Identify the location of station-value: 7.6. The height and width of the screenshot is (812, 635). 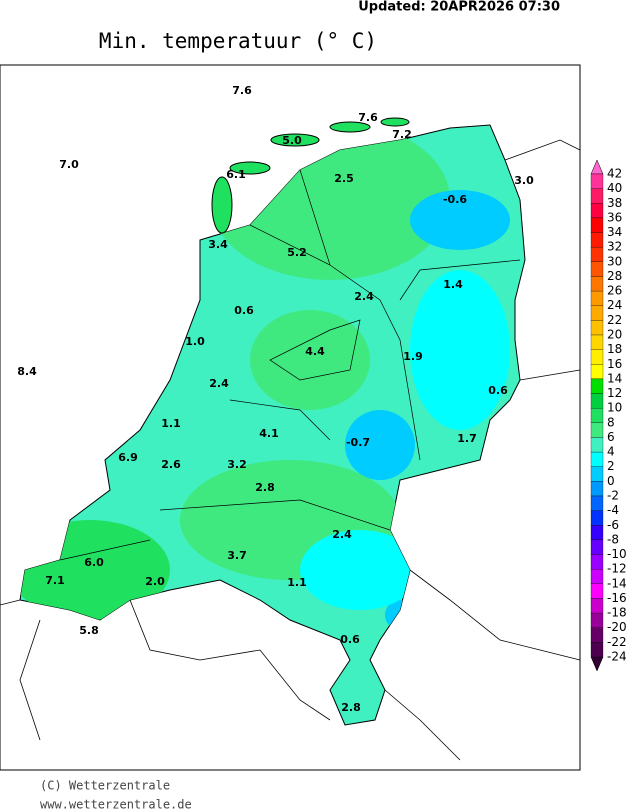
(242, 90).